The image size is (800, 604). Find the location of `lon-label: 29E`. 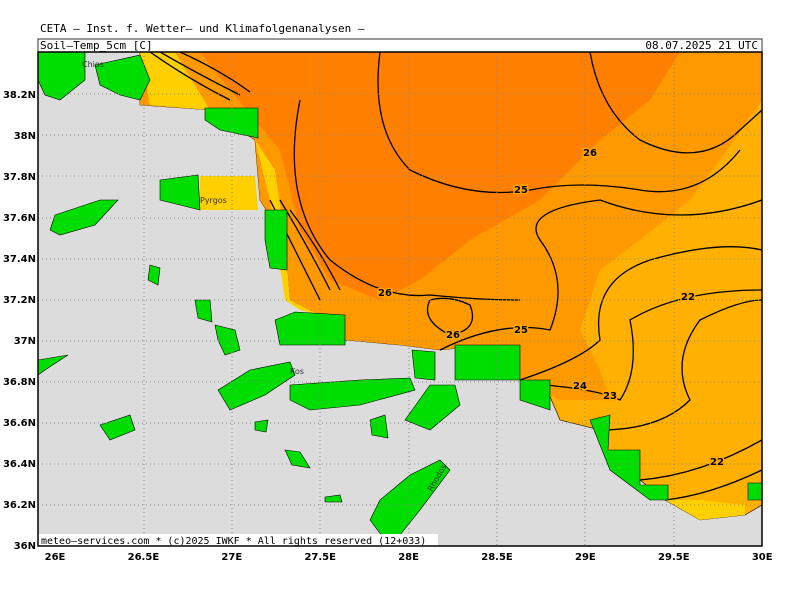

lon-label: 29E is located at coordinates (585, 557).